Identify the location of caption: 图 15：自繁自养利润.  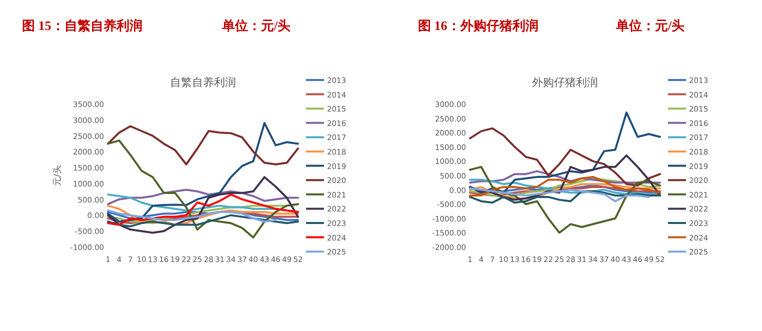
(82, 25).